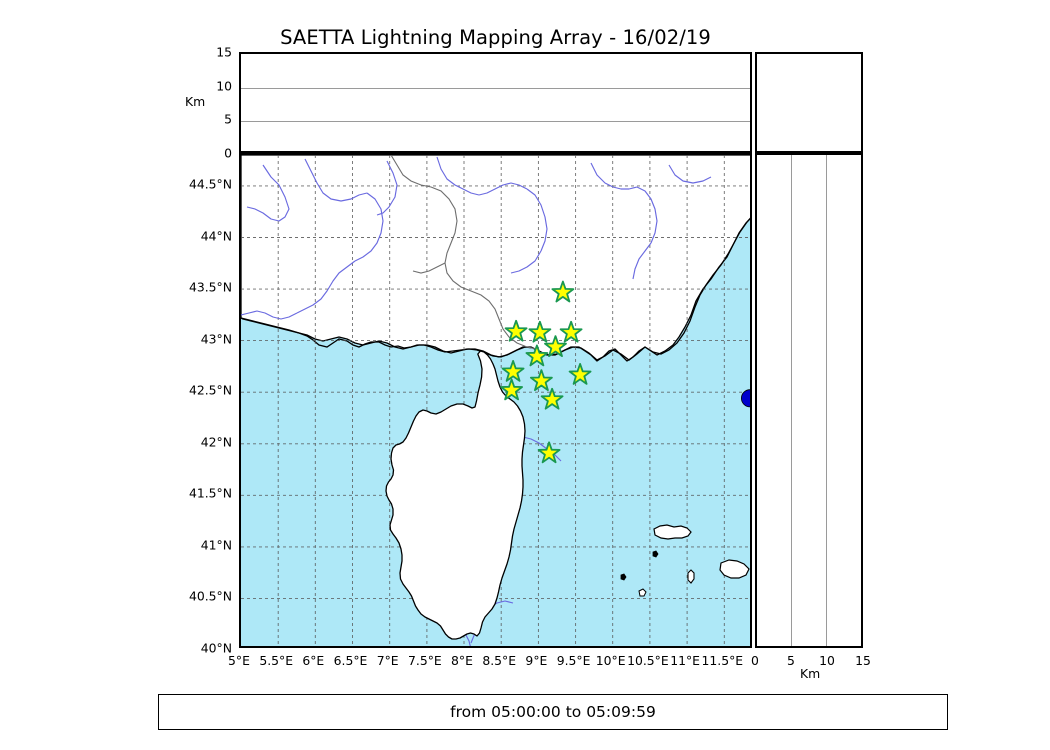 The image size is (1050, 750). I want to click on tick-lon-6-5: 6.5°E, so click(350, 660).